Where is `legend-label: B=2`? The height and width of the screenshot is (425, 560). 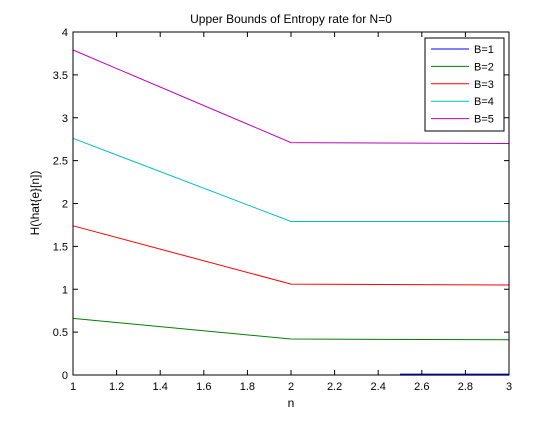 legend-label: B=2 is located at coordinates (484, 67).